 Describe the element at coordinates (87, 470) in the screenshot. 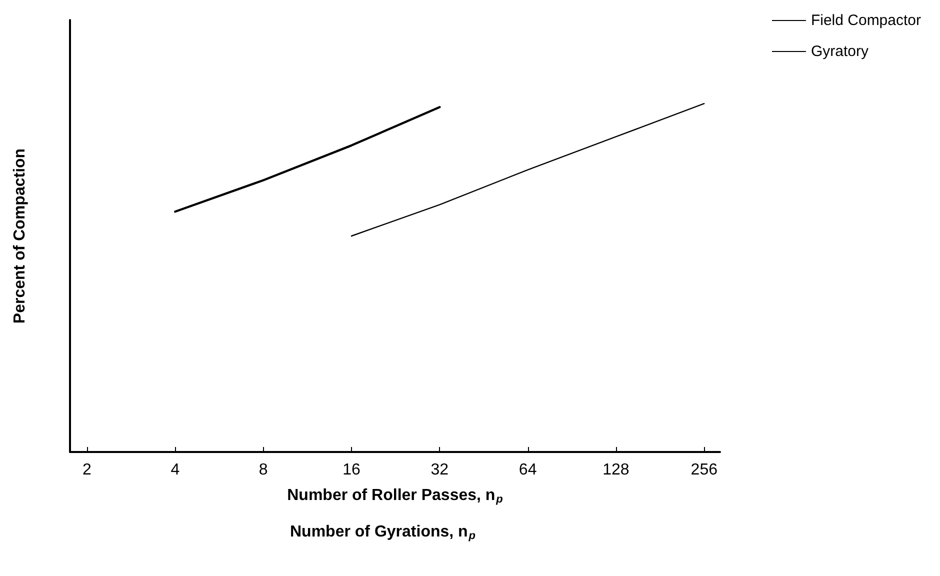

I see `x-tick-label: 2` at that location.